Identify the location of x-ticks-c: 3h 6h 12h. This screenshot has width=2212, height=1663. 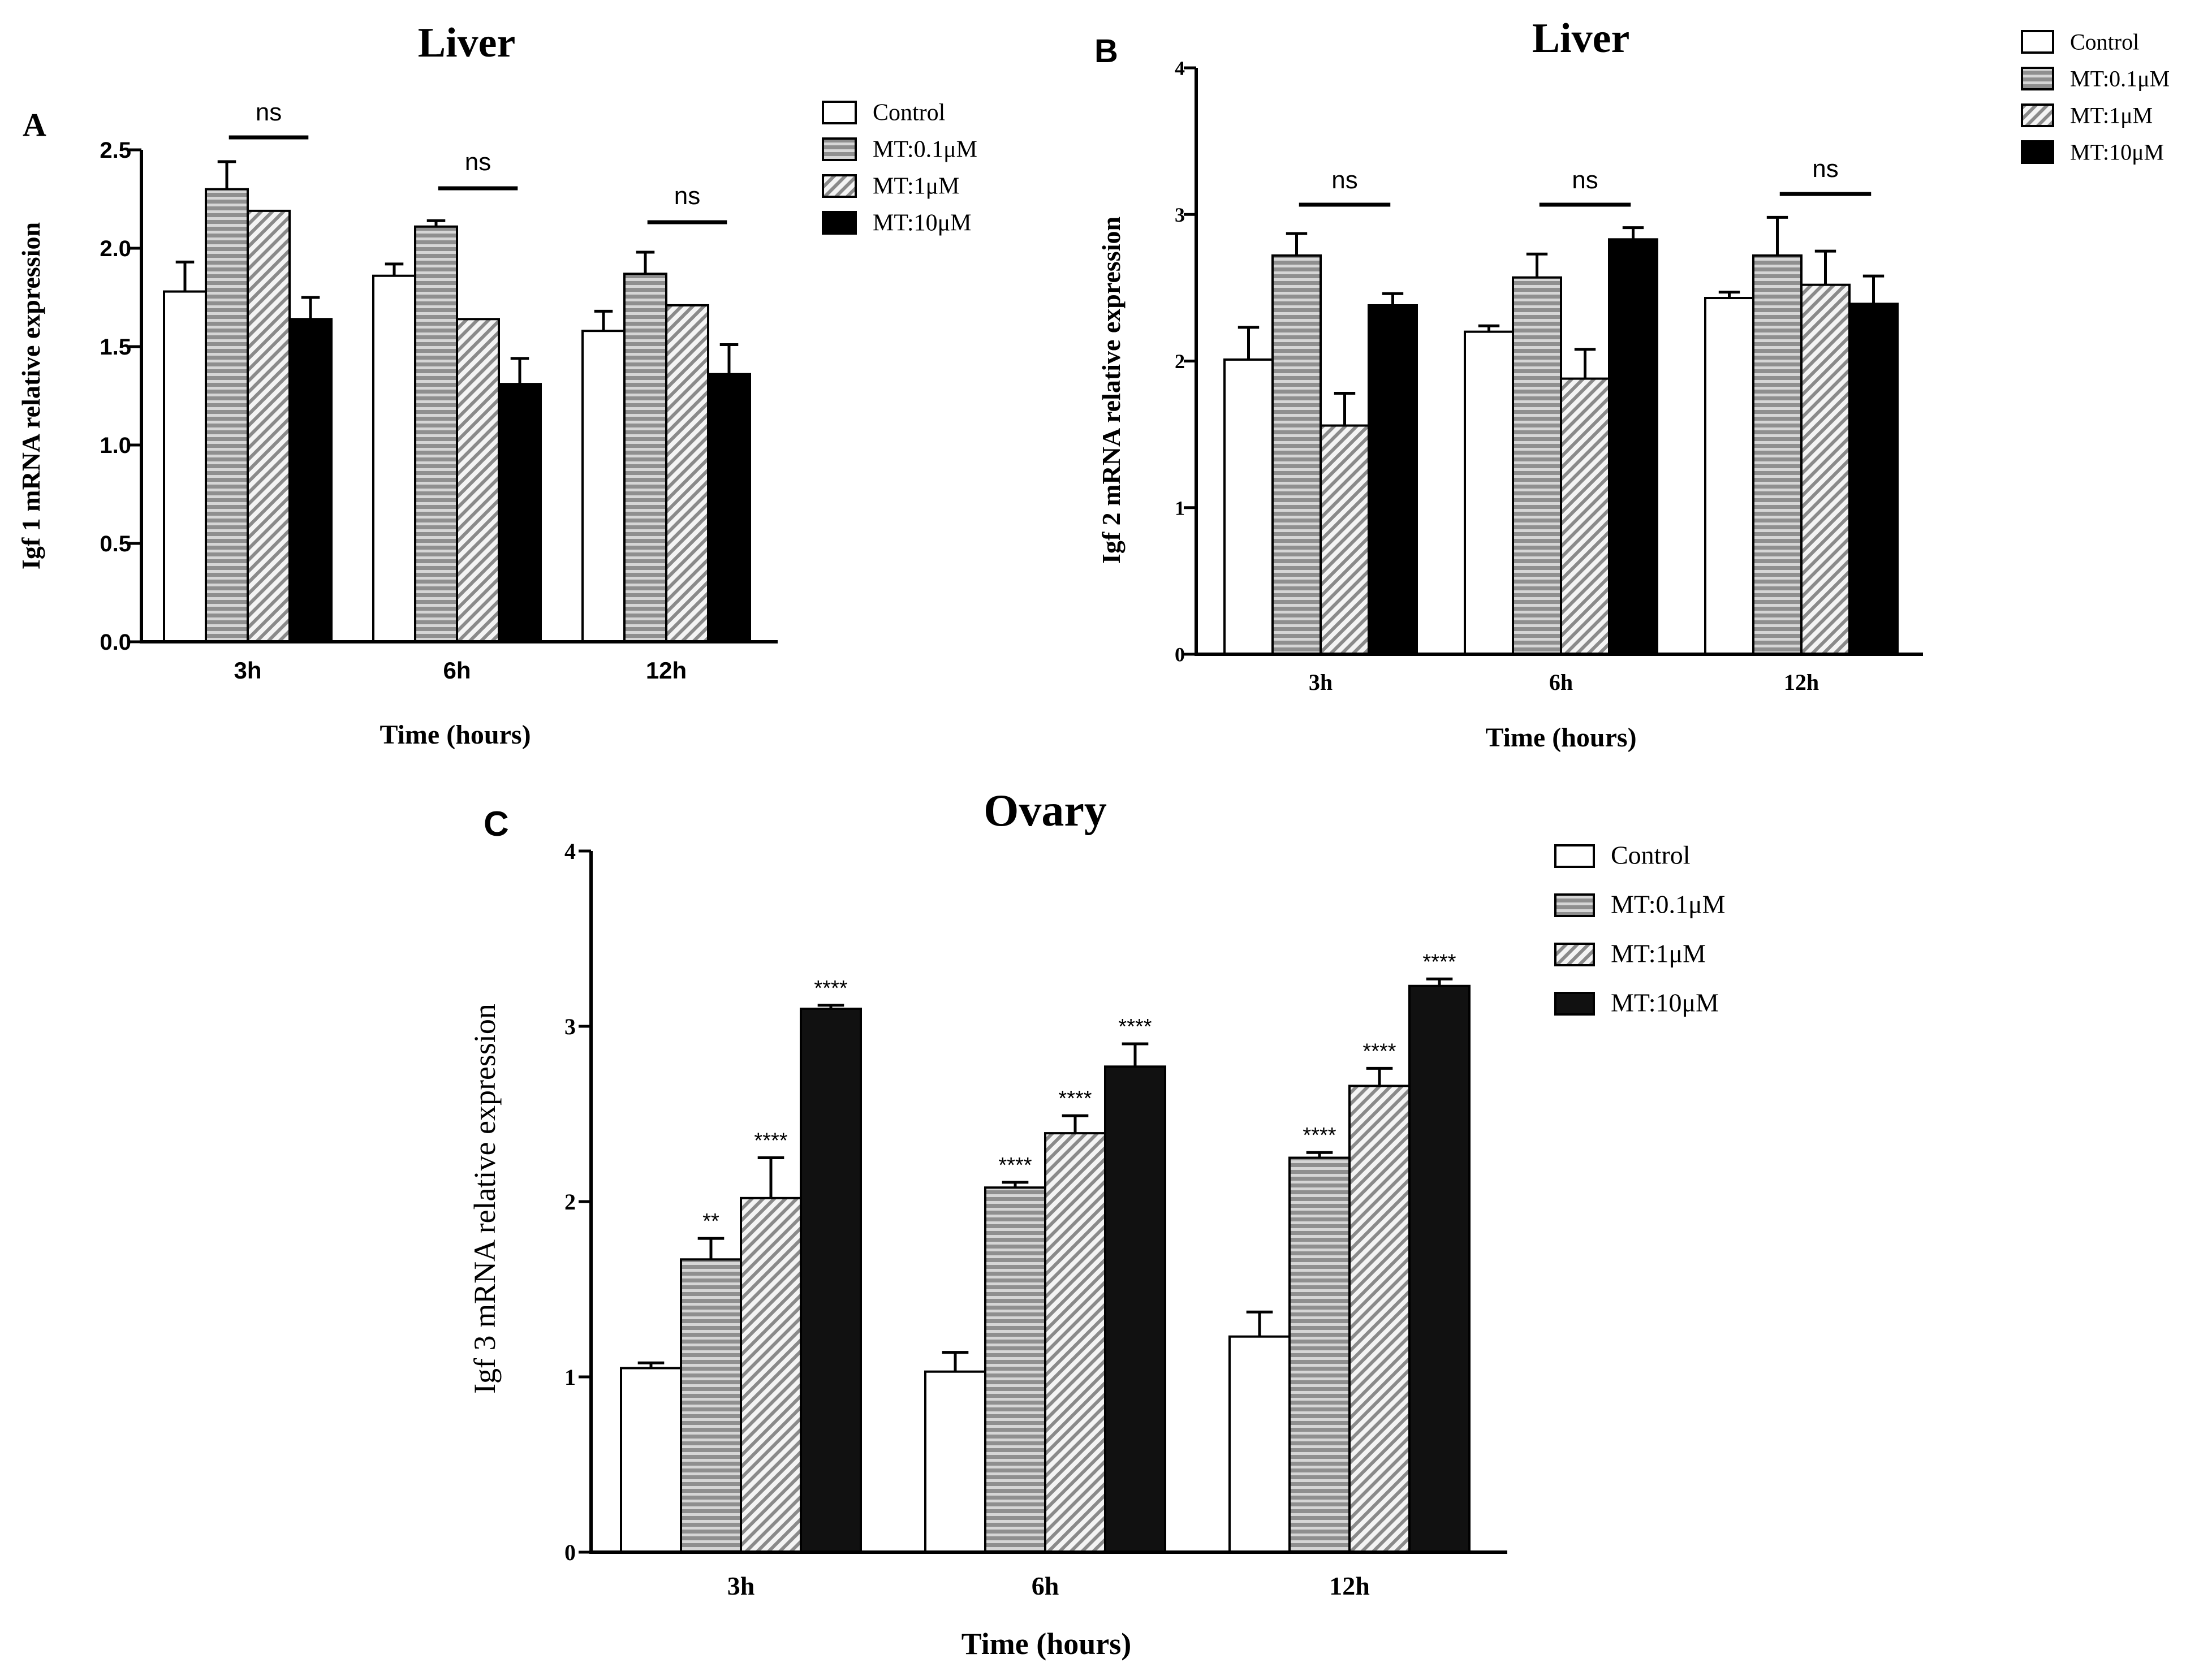
(1049, 1585).